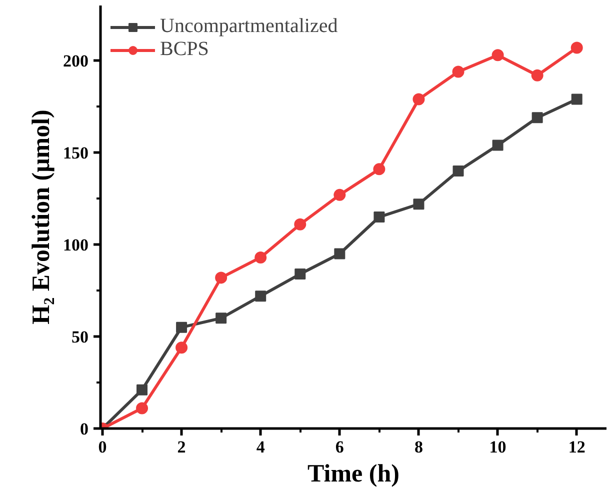  I want to click on legend-label: BCPS, so click(184, 49).